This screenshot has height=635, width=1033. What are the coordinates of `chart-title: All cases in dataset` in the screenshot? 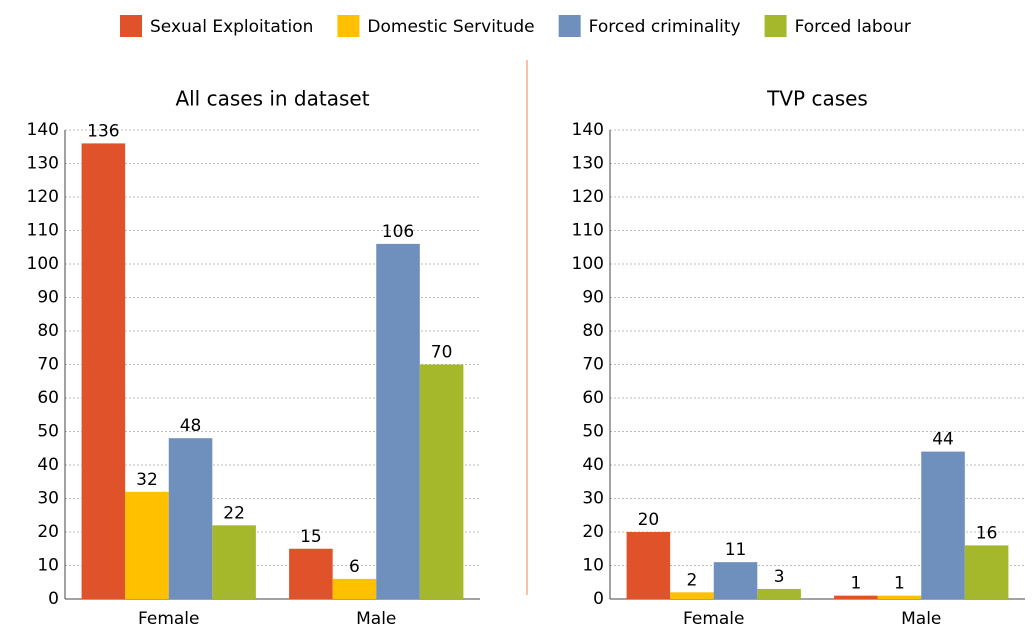 It's located at (272, 99).